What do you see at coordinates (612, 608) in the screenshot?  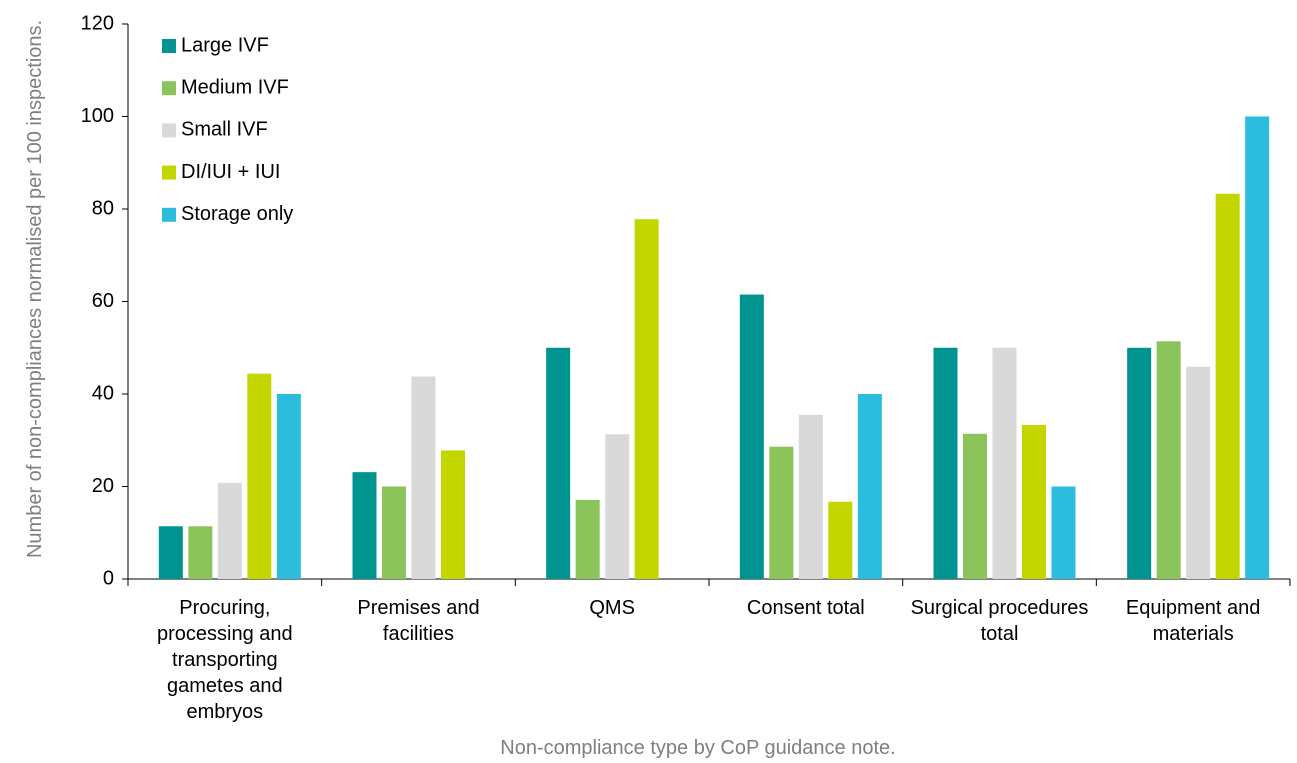 I see `x-tick-label: QMS` at bounding box center [612, 608].